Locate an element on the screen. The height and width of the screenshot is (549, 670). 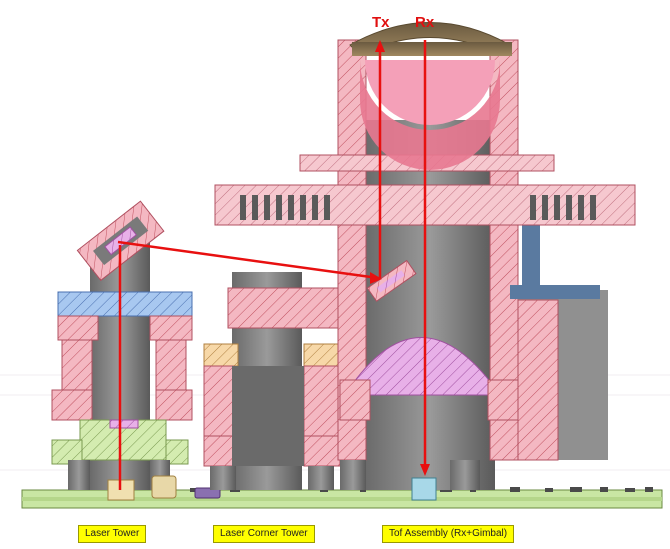
tx-arrowhead is located at coordinates (380, 46).